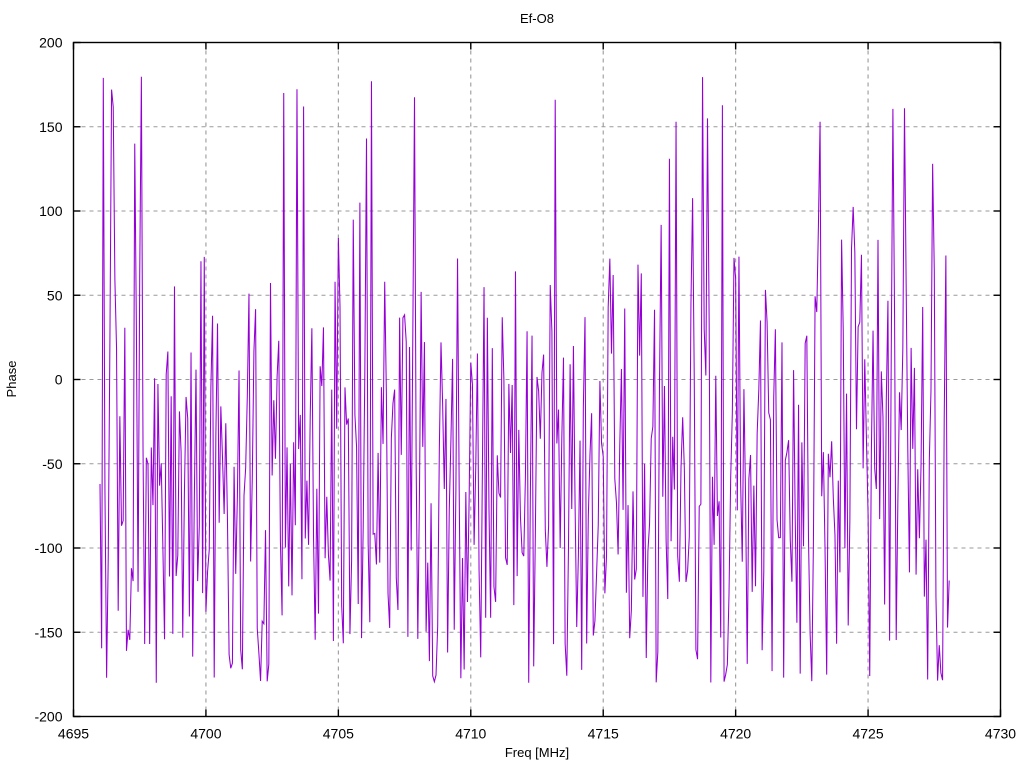  I want to click on x-tick-label: 4695, so click(73, 734).